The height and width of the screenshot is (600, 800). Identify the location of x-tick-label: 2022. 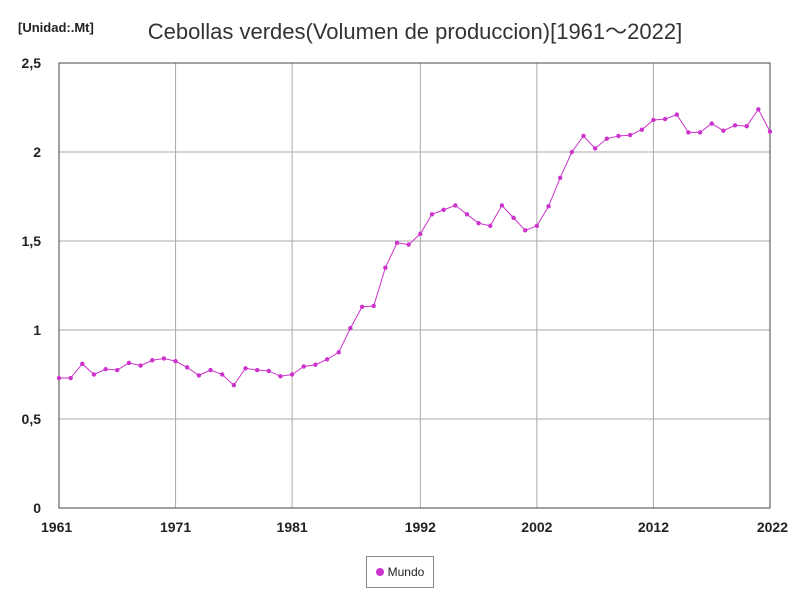
(772, 527).